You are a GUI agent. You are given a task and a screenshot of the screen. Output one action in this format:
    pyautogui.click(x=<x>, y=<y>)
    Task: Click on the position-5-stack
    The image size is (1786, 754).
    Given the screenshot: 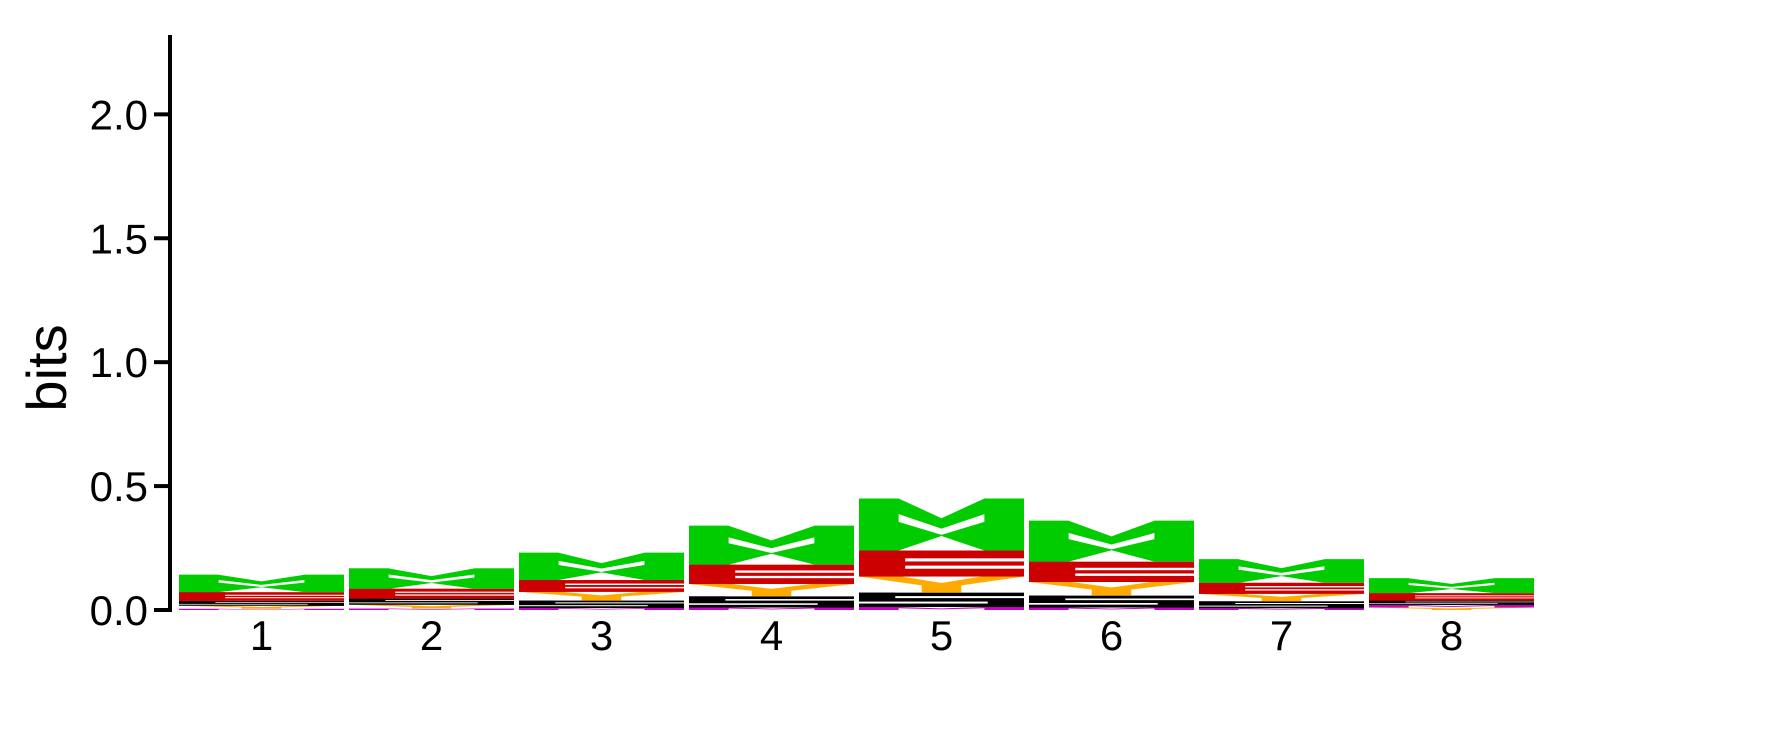 What is the action you would take?
    pyautogui.click(x=941, y=554)
    